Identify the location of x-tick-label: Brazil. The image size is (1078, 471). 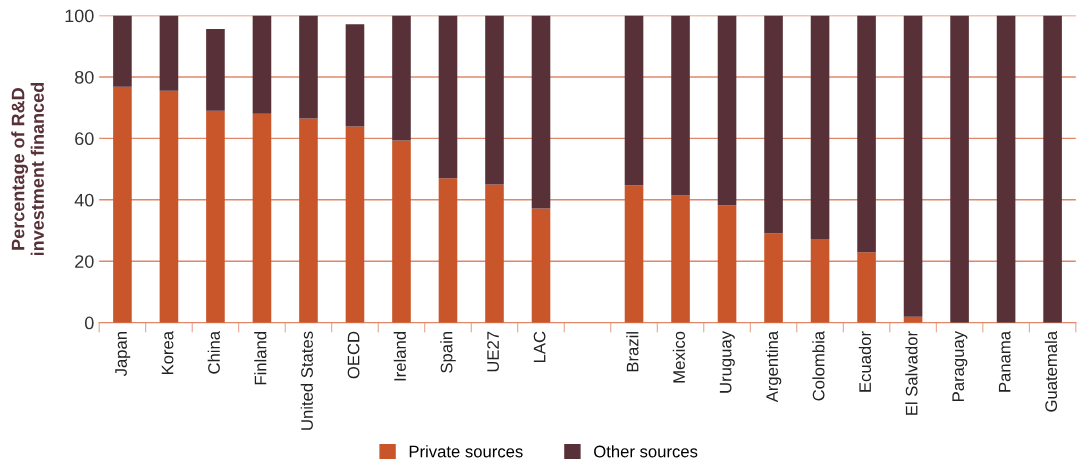
(632, 352).